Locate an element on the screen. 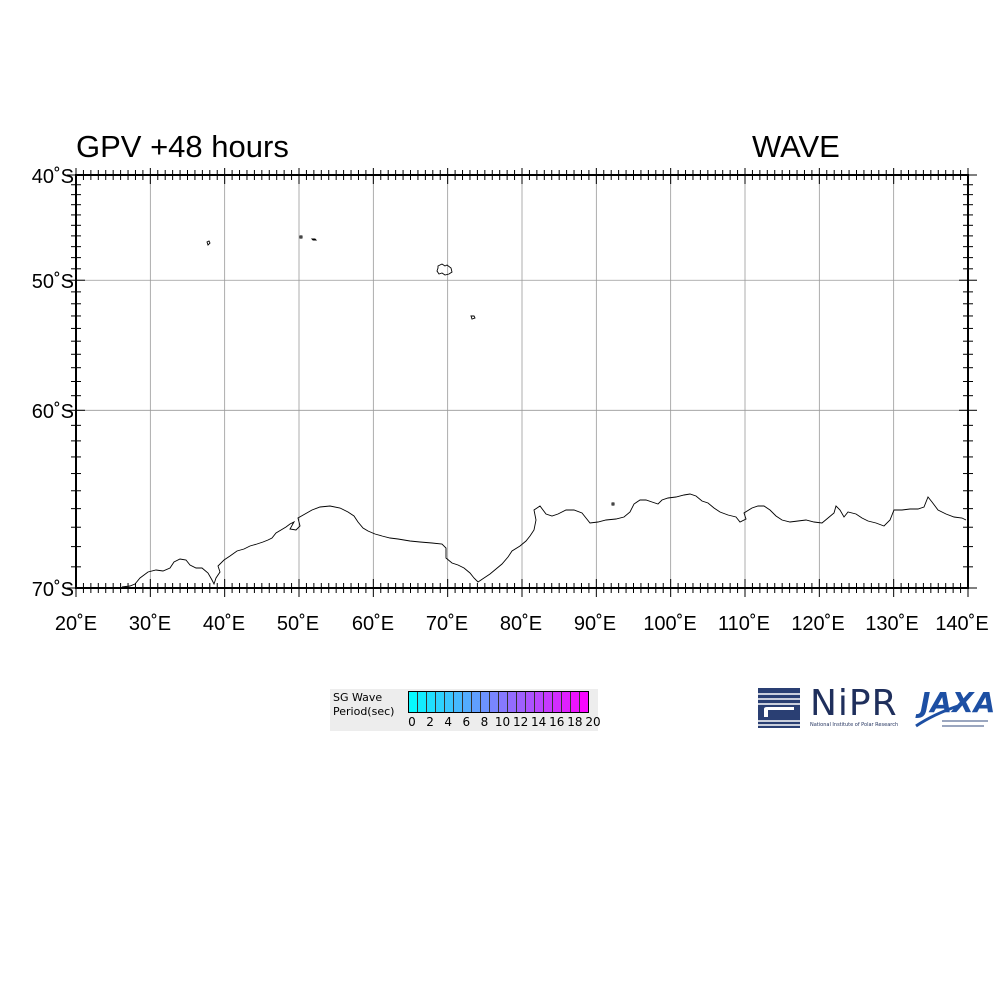 The width and height of the screenshot is (1000, 1000). legend-tick-label: 16 is located at coordinates (557, 722).